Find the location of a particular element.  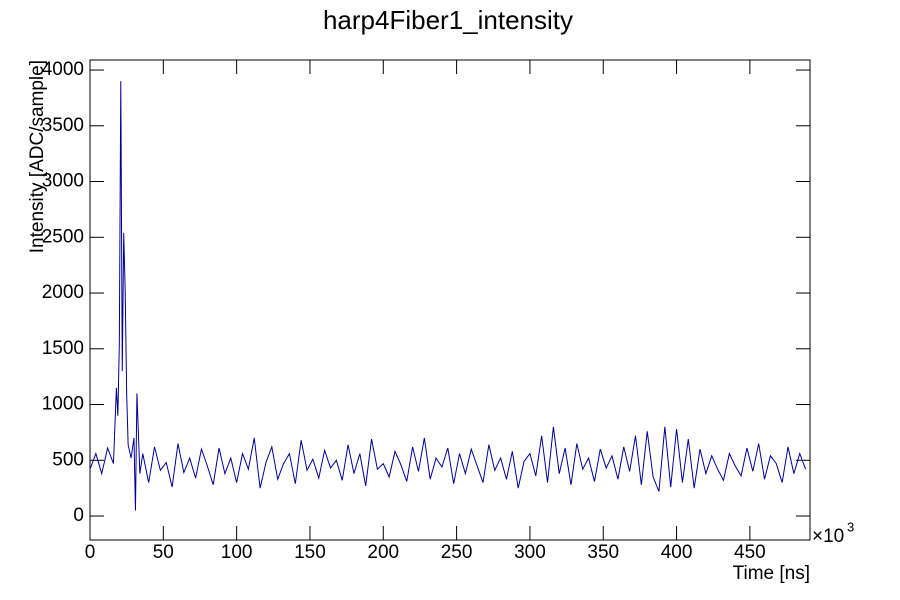

y-tick-label: 500 is located at coordinates (68, 459).